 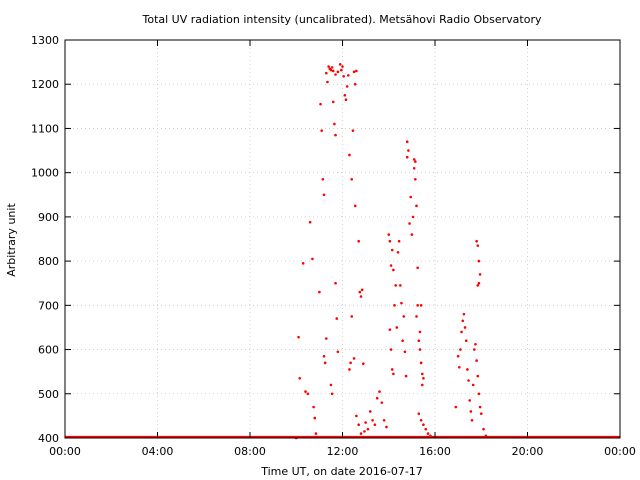 What do you see at coordinates (435, 451) in the screenshot?
I see `x-tick-label: 16:00` at bounding box center [435, 451].